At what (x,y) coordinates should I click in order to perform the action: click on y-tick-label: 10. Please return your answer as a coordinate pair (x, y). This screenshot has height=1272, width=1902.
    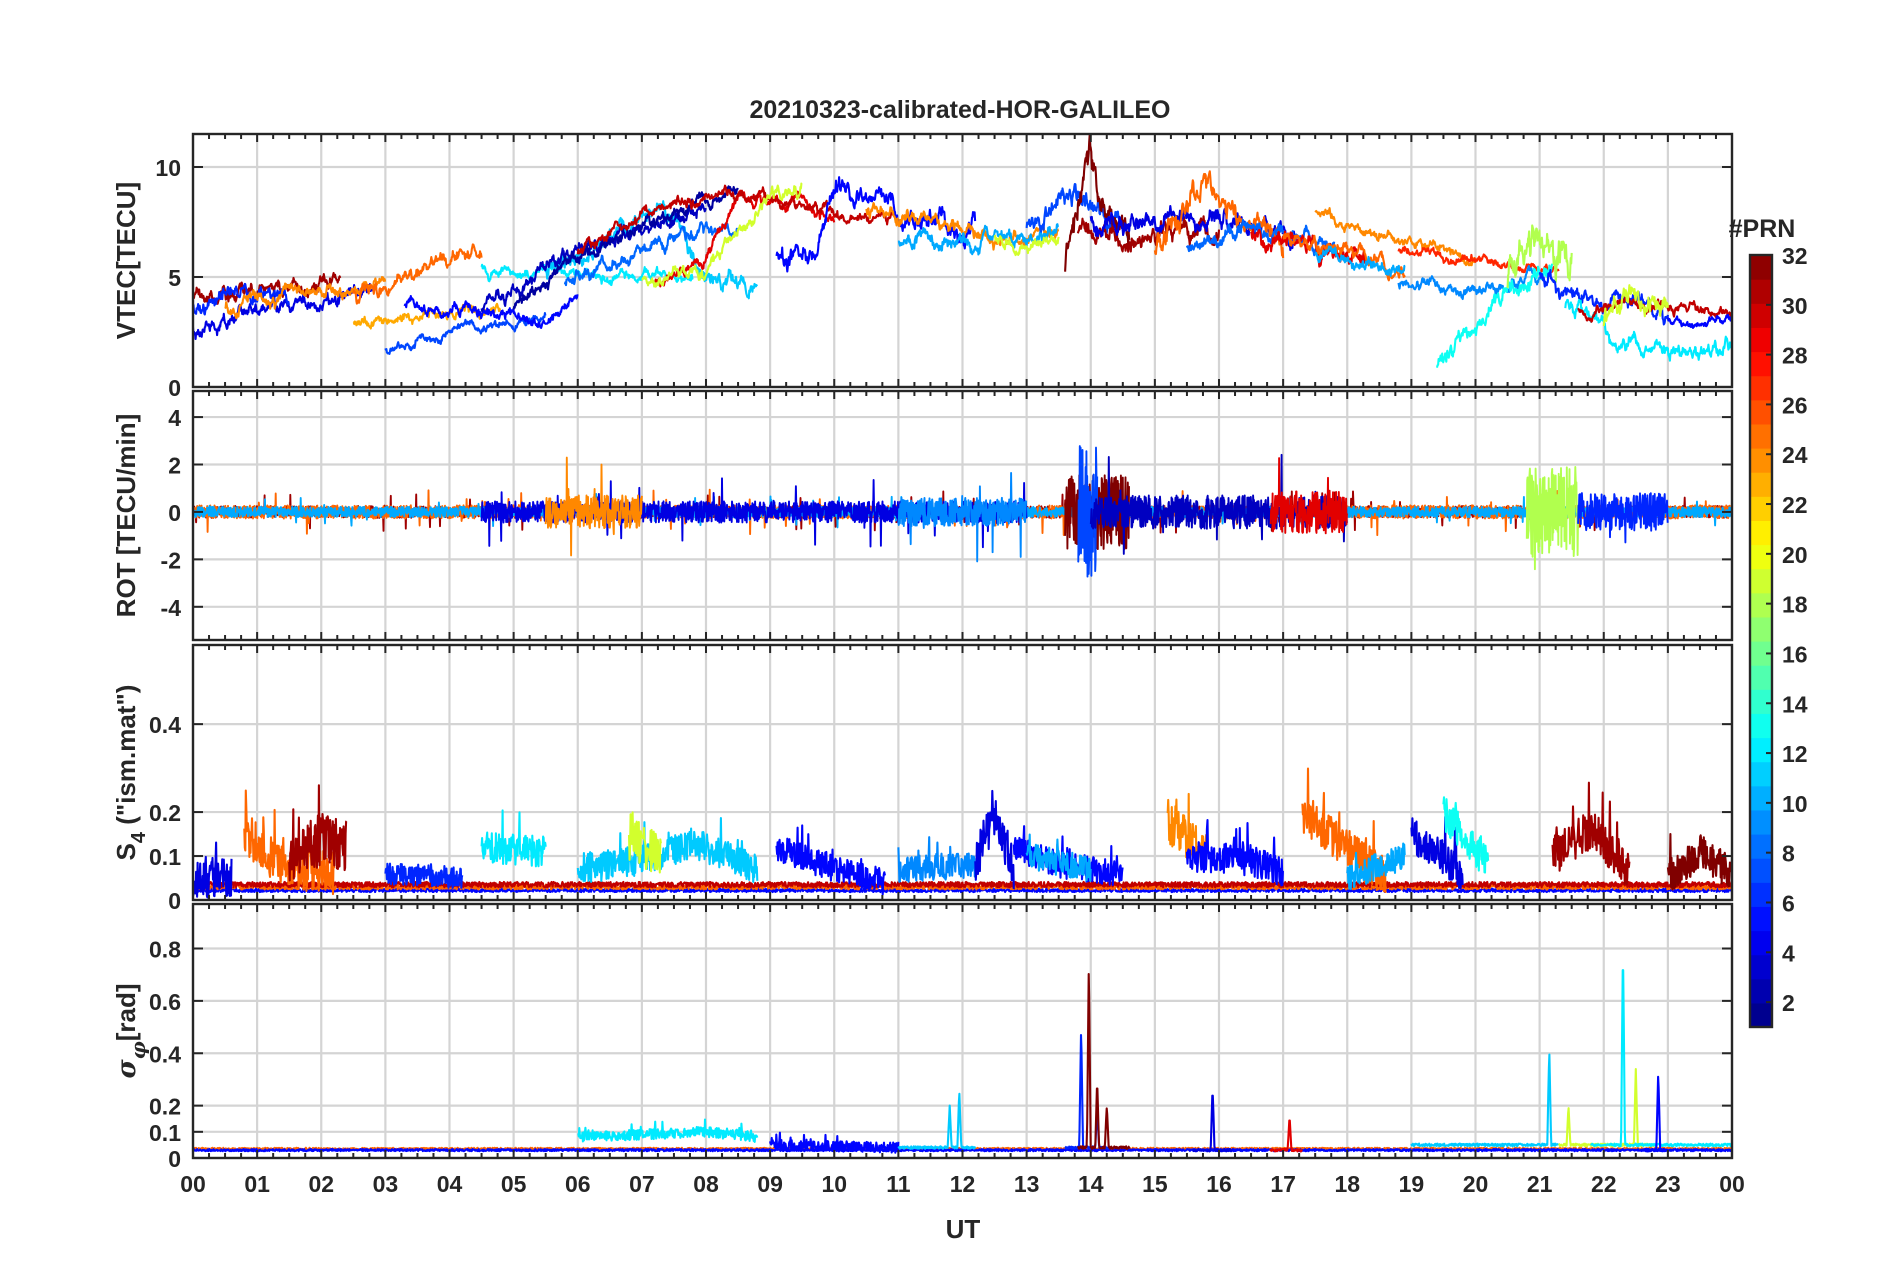
    Looking at the image, I should click on (168, 168).